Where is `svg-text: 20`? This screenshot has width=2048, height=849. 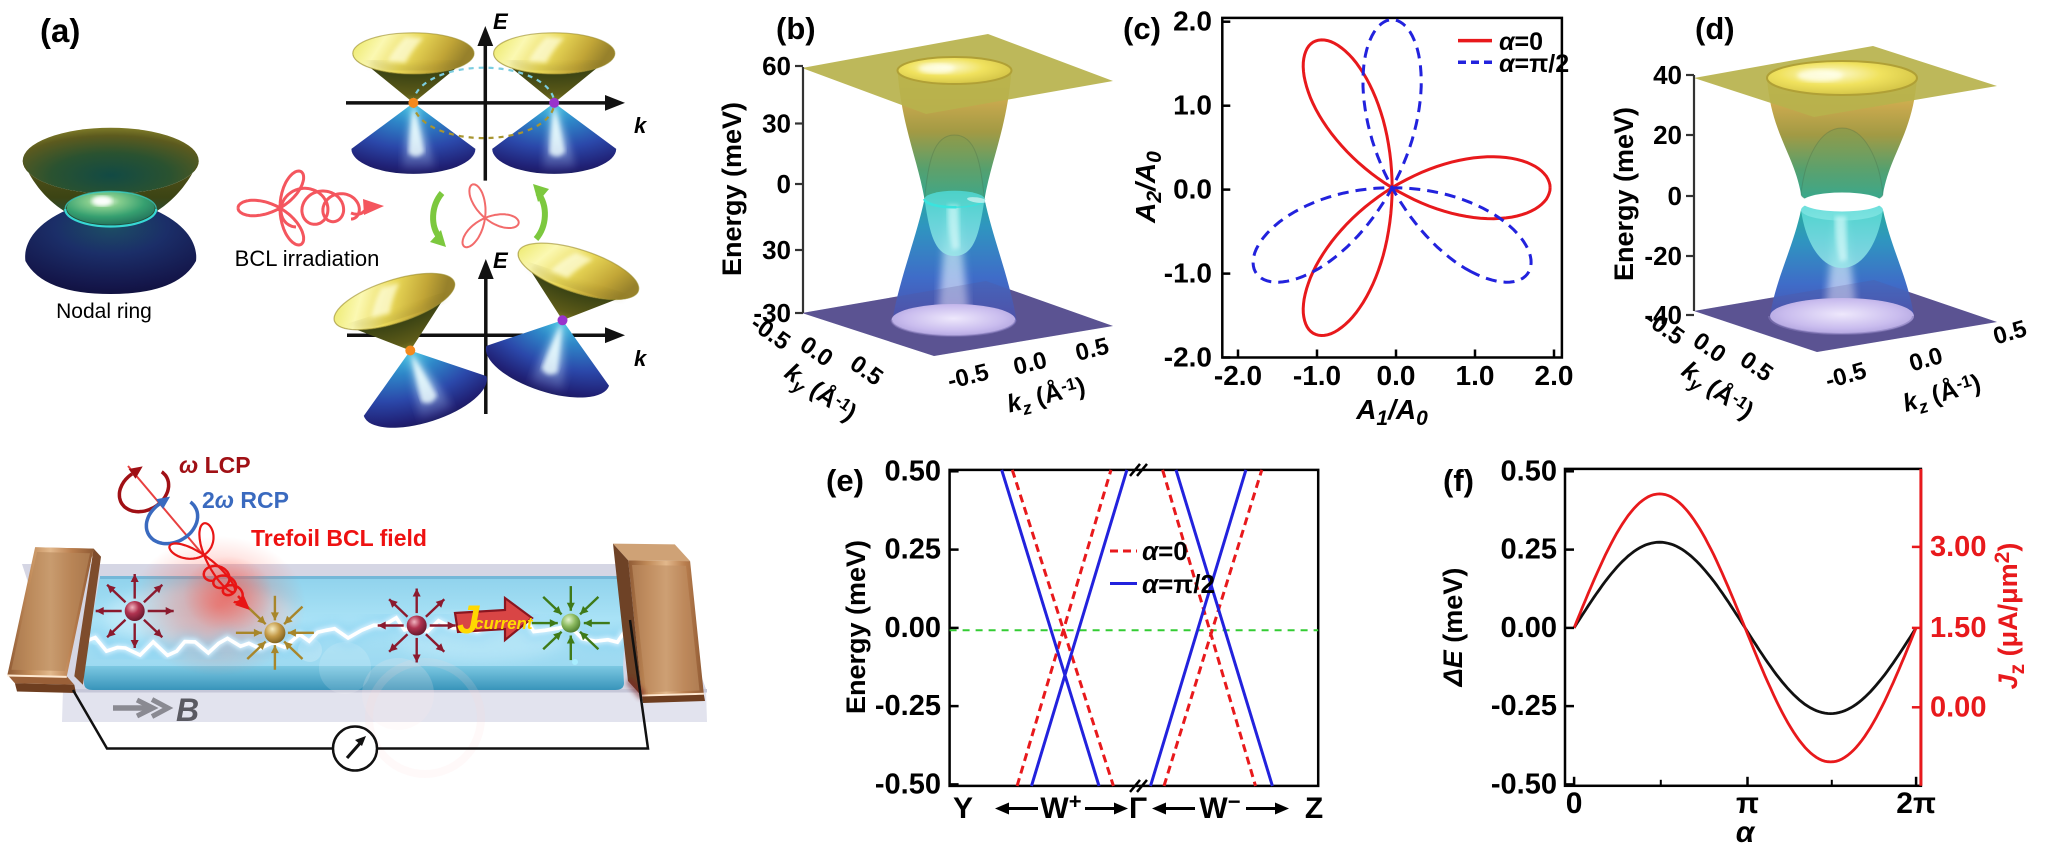 svg-text: 20 is located at coordinates (1667, 135).